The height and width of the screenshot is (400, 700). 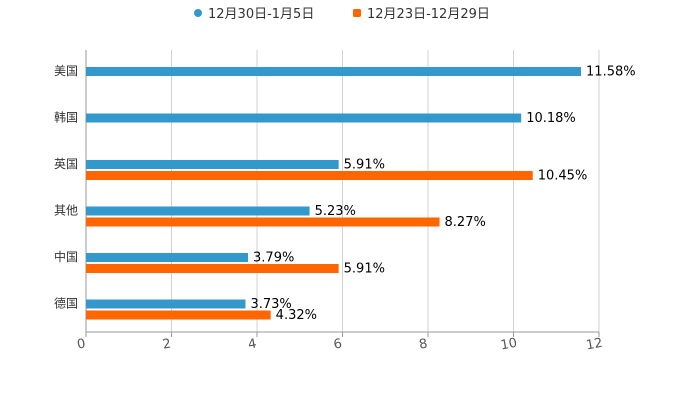 I want to click on data-label: 3.73%, so click(x=270, y=304).